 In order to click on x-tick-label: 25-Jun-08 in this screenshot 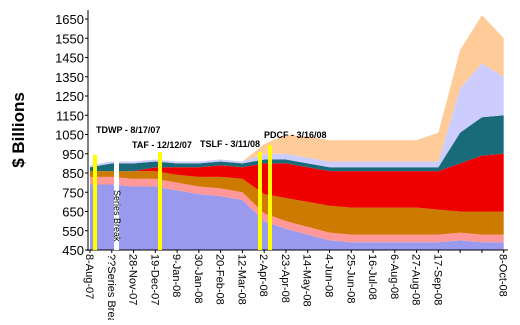, I will do `click(350, 279)`.